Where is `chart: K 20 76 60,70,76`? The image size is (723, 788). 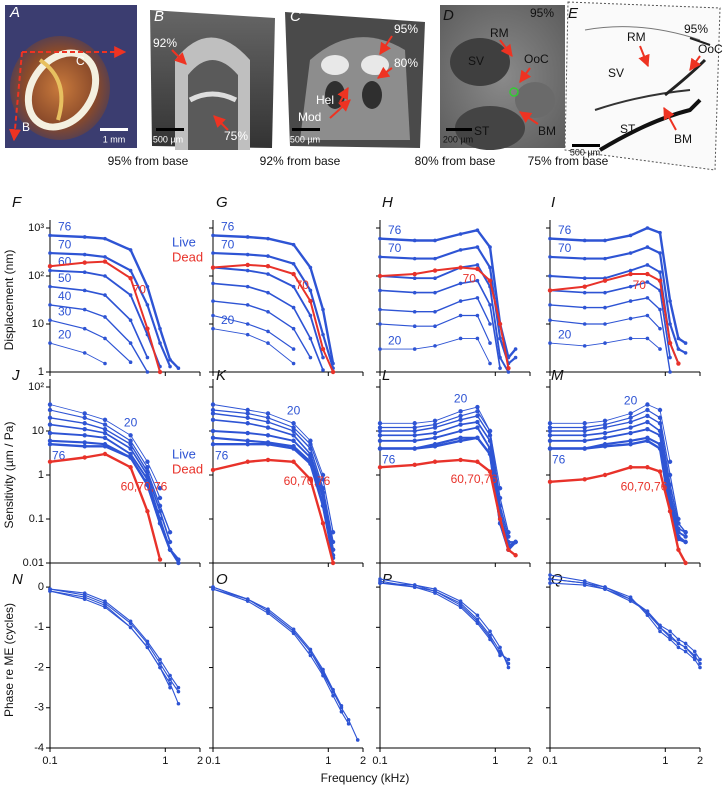 chart: K 20 76 60,70,76 is located at coordinates (286, 467).